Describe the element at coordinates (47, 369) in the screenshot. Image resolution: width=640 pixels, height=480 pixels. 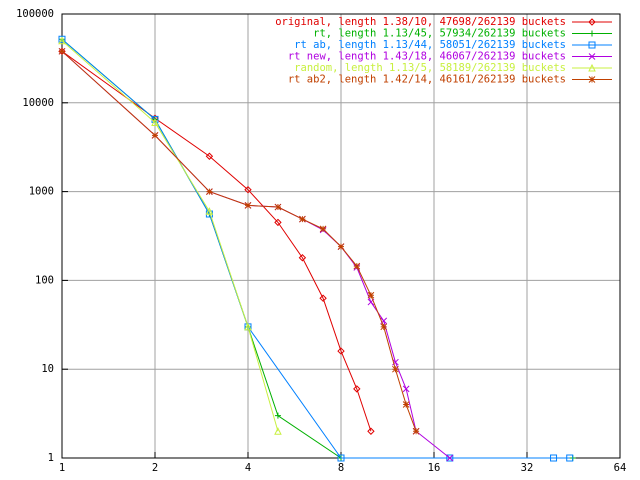
I see `y-tick-label: 10` at that location.